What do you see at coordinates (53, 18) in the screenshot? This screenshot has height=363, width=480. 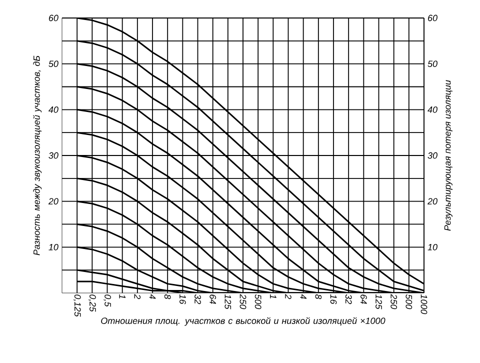 I see `y-tick-label: 60` at bounding box center [53, 18].